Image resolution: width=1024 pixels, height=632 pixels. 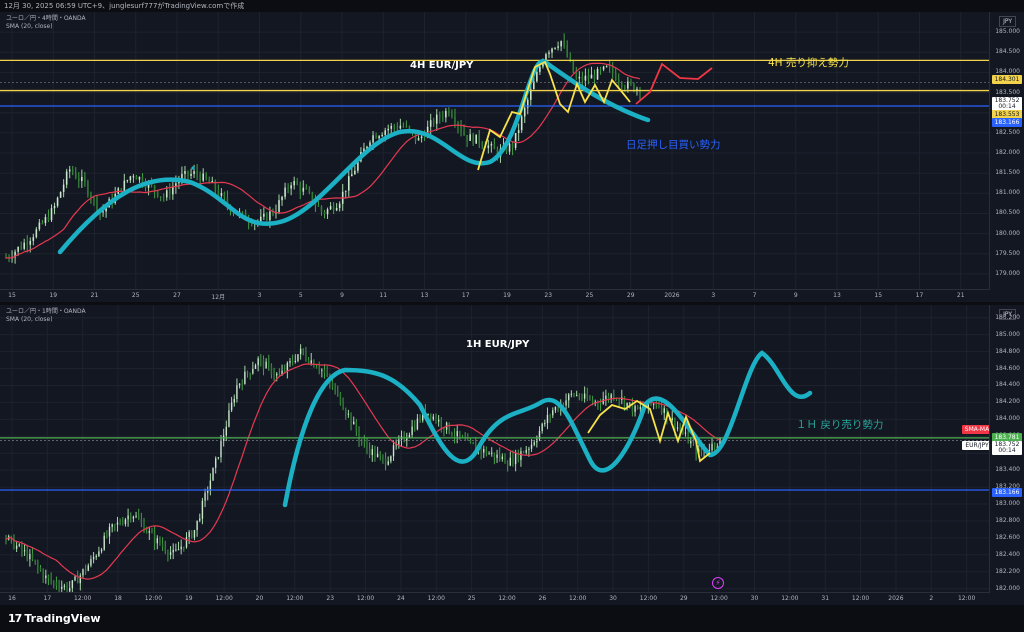 I want to click on price-tick-label: 183.200, so click(x=1007, y=487).